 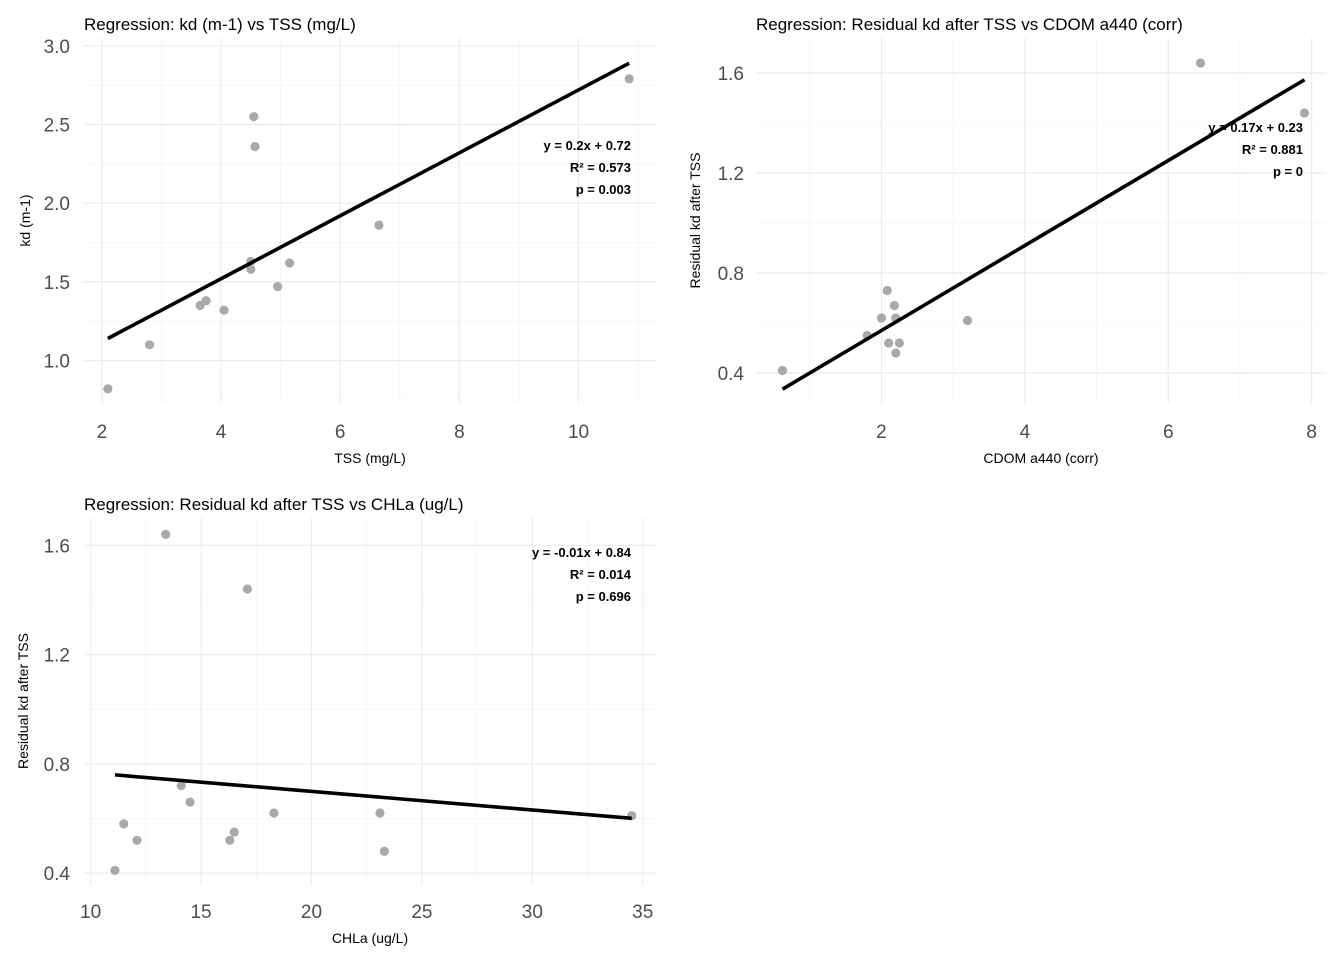 What do you see at coordinates (603, 596) in the screenshot?
I see `annotation-p: p = 0.696` at bounding box center [603, 596].